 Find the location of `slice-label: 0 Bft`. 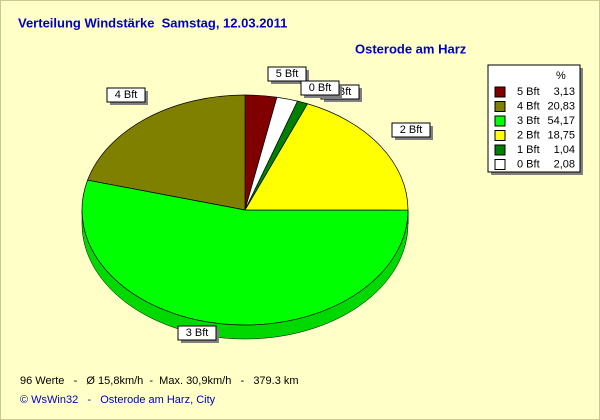

slice-label: 0 Bft is located at coordinates (320, 88).